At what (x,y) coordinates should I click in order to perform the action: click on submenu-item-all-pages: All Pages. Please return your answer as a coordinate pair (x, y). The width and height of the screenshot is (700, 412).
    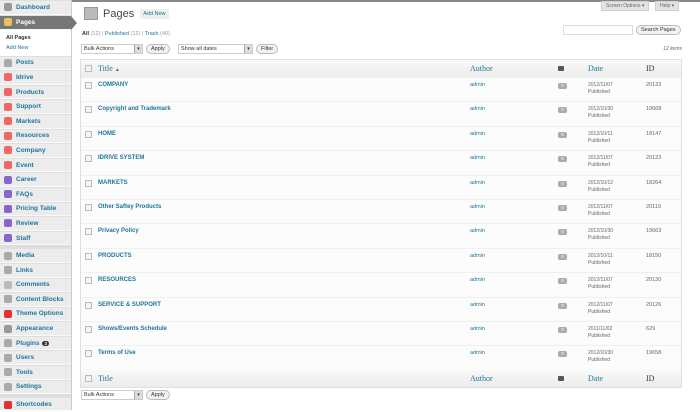
    Looking at the image, I should click on (18, 37).